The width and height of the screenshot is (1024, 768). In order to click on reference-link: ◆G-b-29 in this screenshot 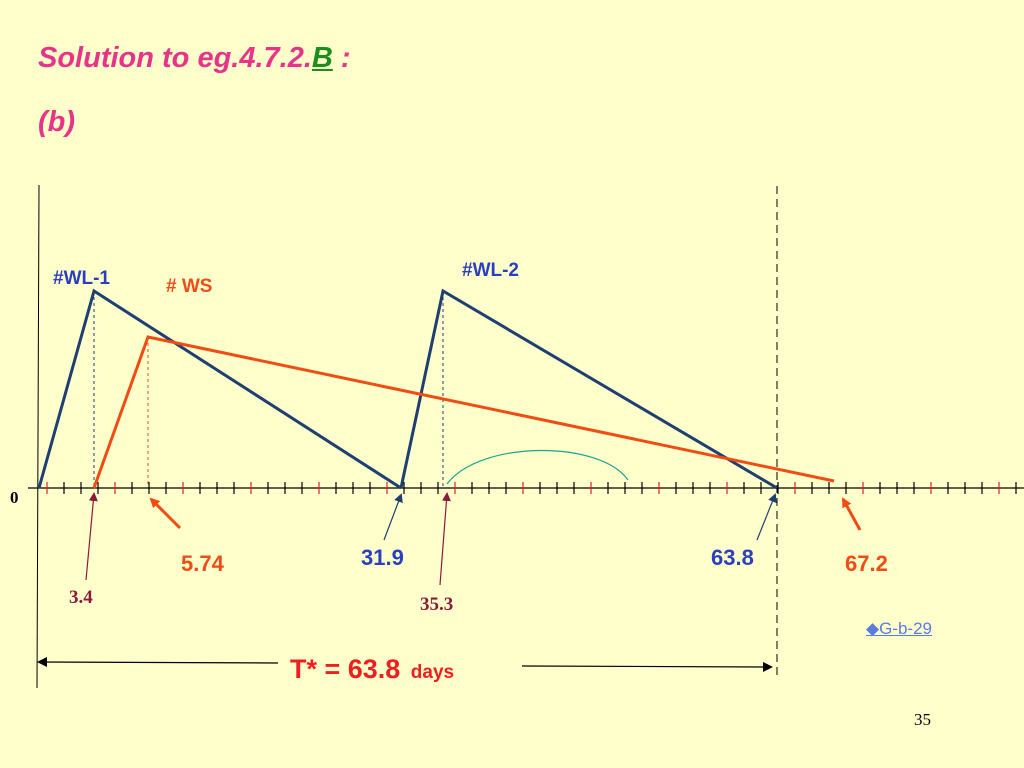, I will do `click(899, 628)`.